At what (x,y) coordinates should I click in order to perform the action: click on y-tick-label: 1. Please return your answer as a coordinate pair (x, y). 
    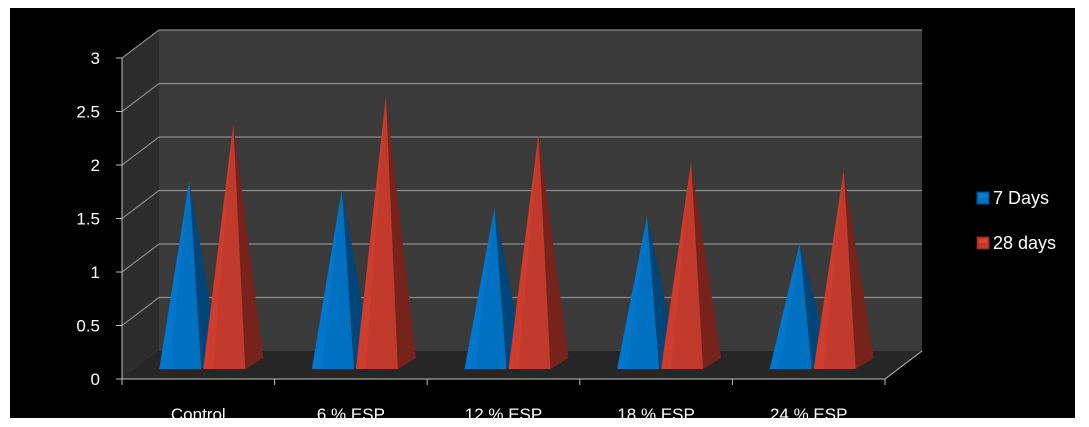
    Looking at the image, I should click on (95, 272).